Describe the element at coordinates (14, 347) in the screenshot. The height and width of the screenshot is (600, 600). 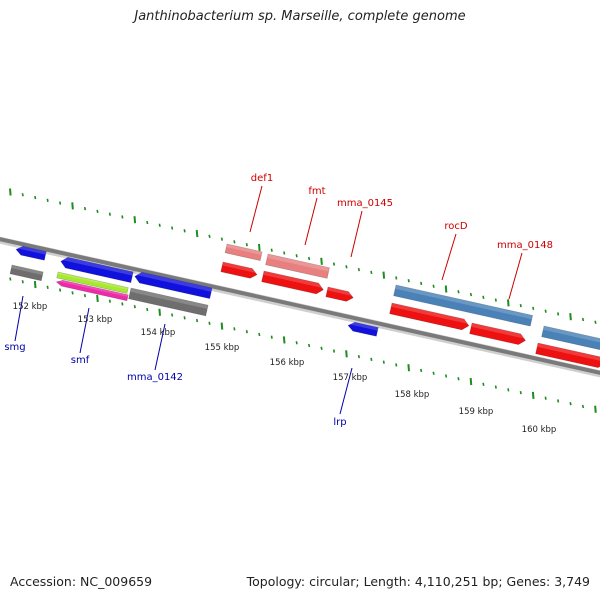
I see `gene-label: smg` at that location.